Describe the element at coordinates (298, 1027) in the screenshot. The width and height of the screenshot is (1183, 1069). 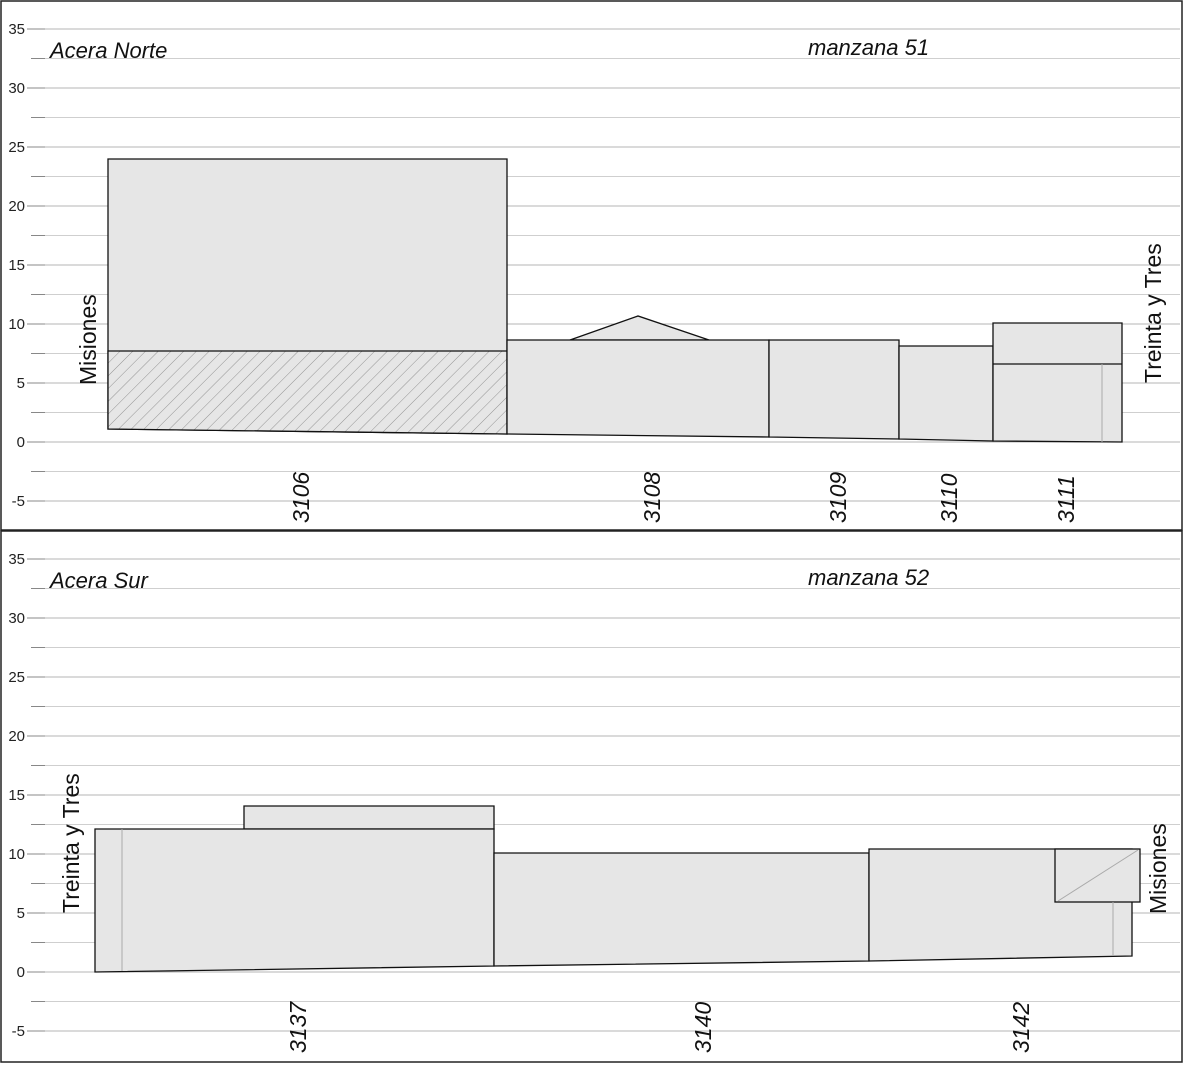
I see `lot-label-3137: 3137` at that location.